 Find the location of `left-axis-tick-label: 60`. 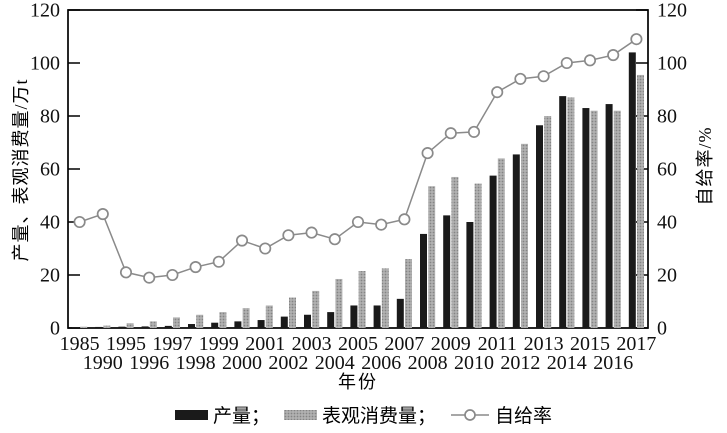

left-axis-tick-label: 60 is located at coordinates (50, 170).